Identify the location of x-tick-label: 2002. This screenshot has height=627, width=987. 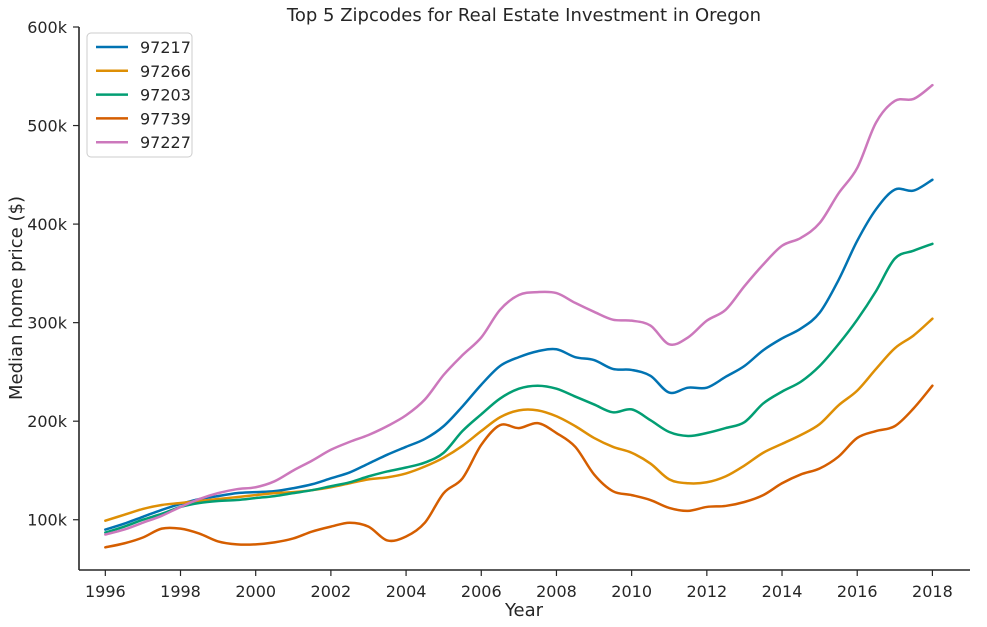
(331, 591).